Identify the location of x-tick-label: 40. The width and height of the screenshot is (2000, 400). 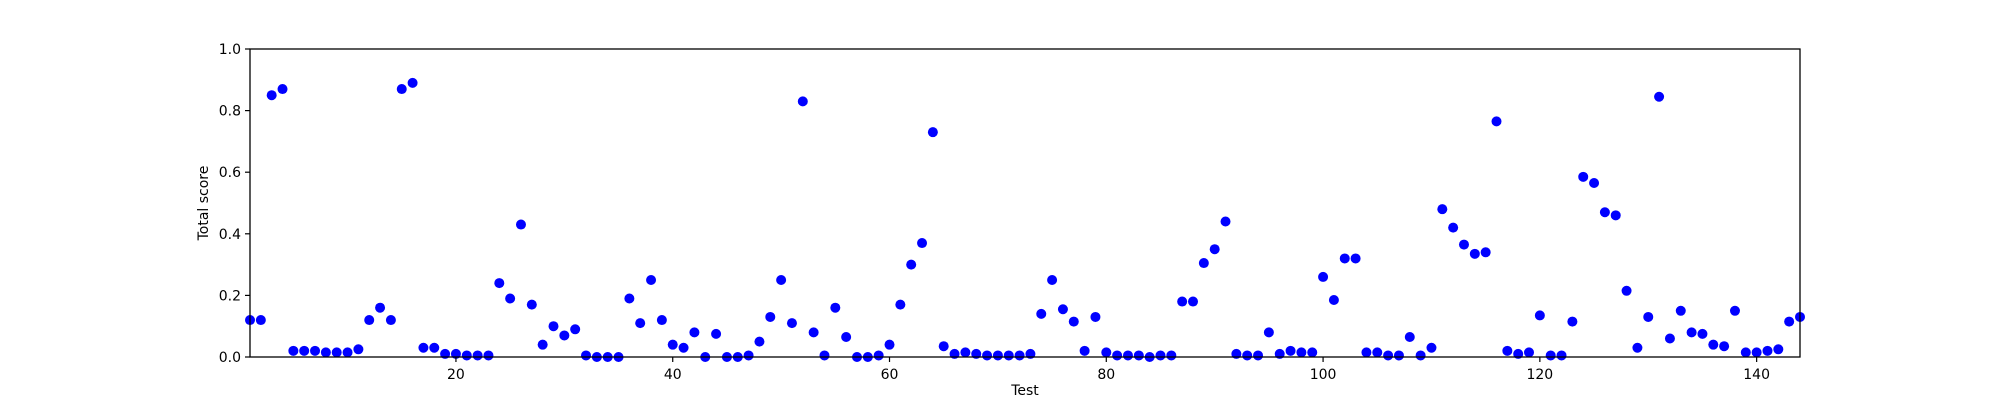
(673, 375).